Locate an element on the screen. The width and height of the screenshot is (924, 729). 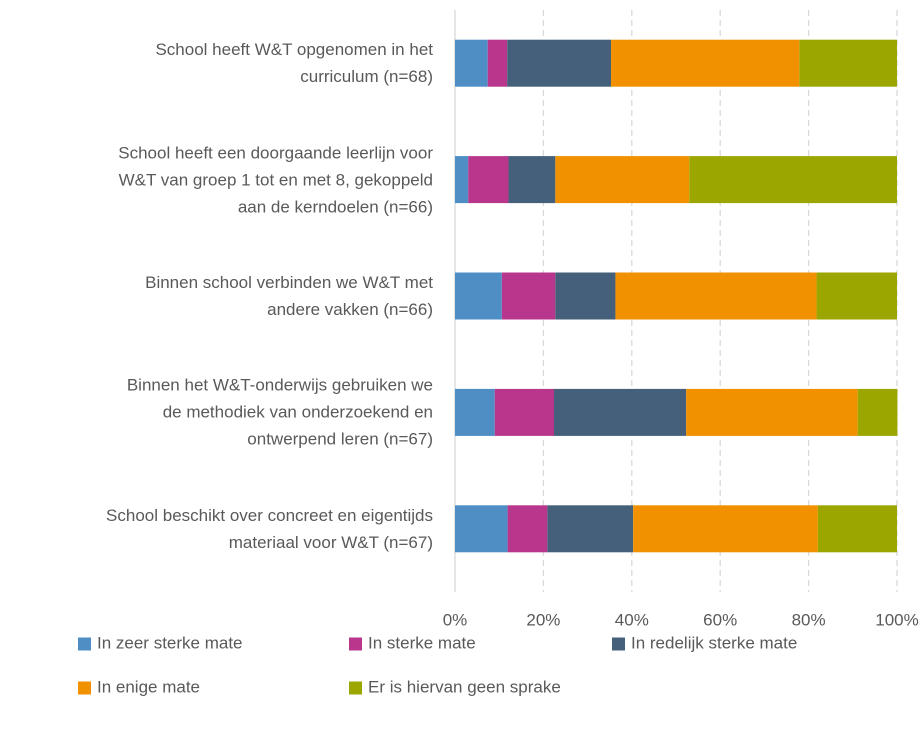
legend-label: In zeer sterke mate is located at coordinates (170, 642).